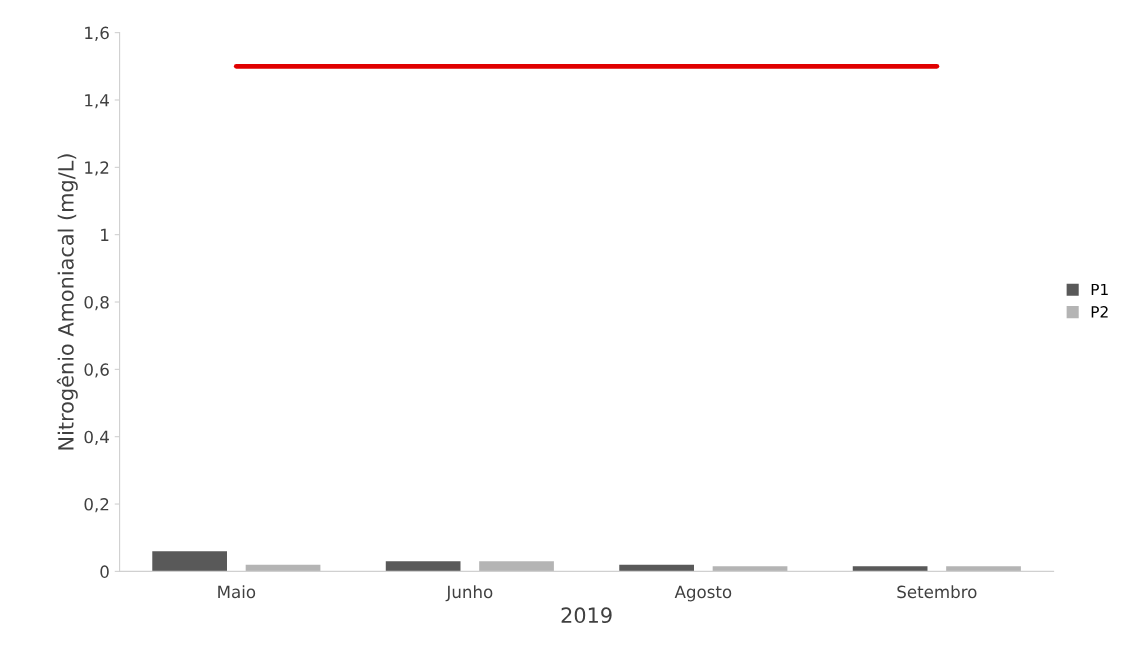 The image size is (1139, 653). Describe the element at coordinates (586, 615) in the screenshot. I see `x-axis-title: 2019` at that location.